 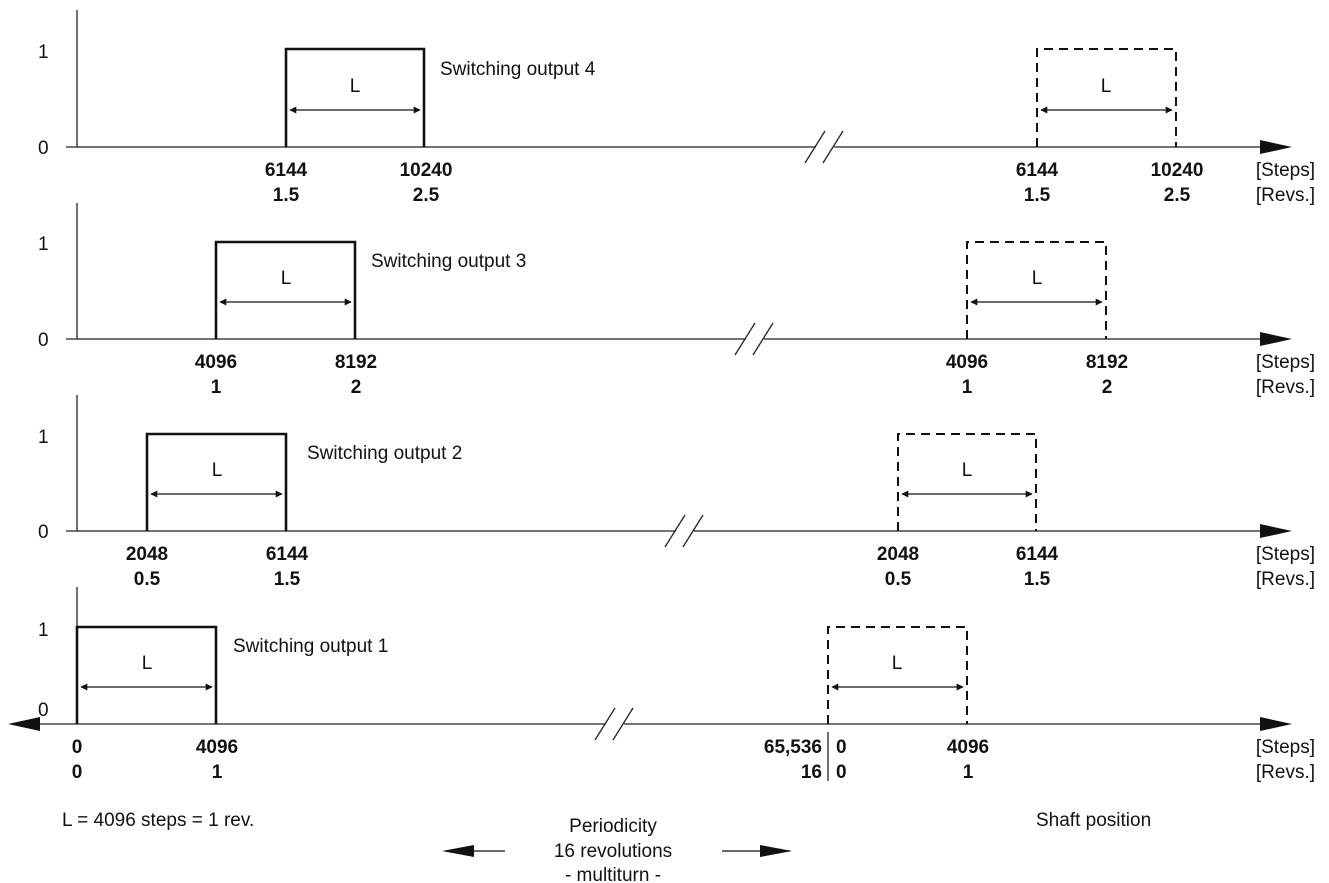 I want to click on tick-repeat-end-revs: 2, so click(x=1107, y=387).